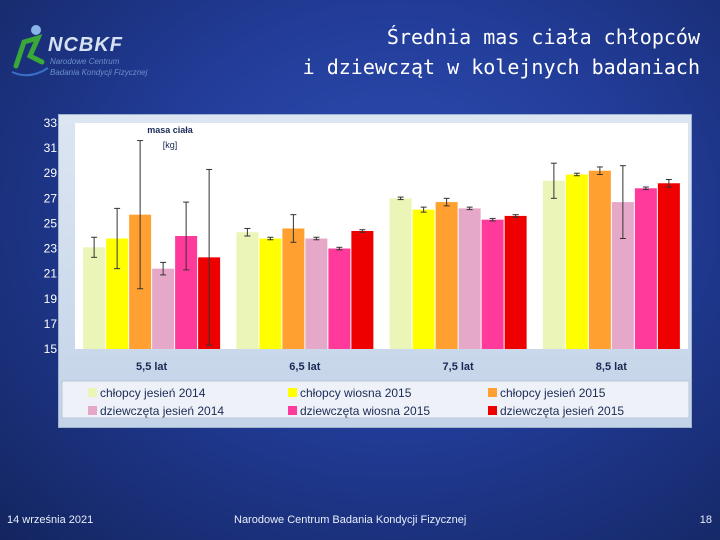 Image resolution: width=720 pixels, height=540 pixels. Describe the element at coordinates (356, 393) in the screenshot. I see `legend-label: chłopcy wiosna 2015` at that location.